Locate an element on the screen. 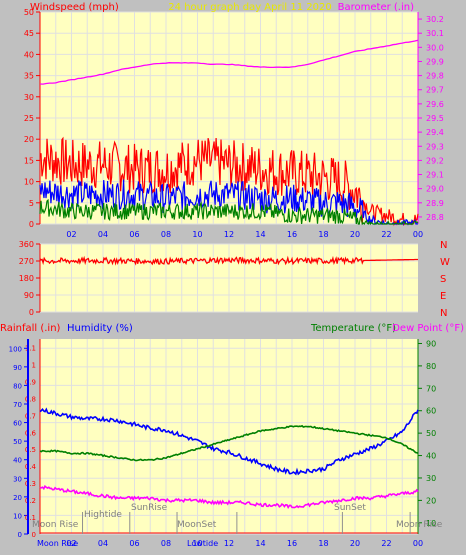 The width and height of the screenshot is (466, 555). direction-letter-n-bottom: N is located at coordinates (443, 313).